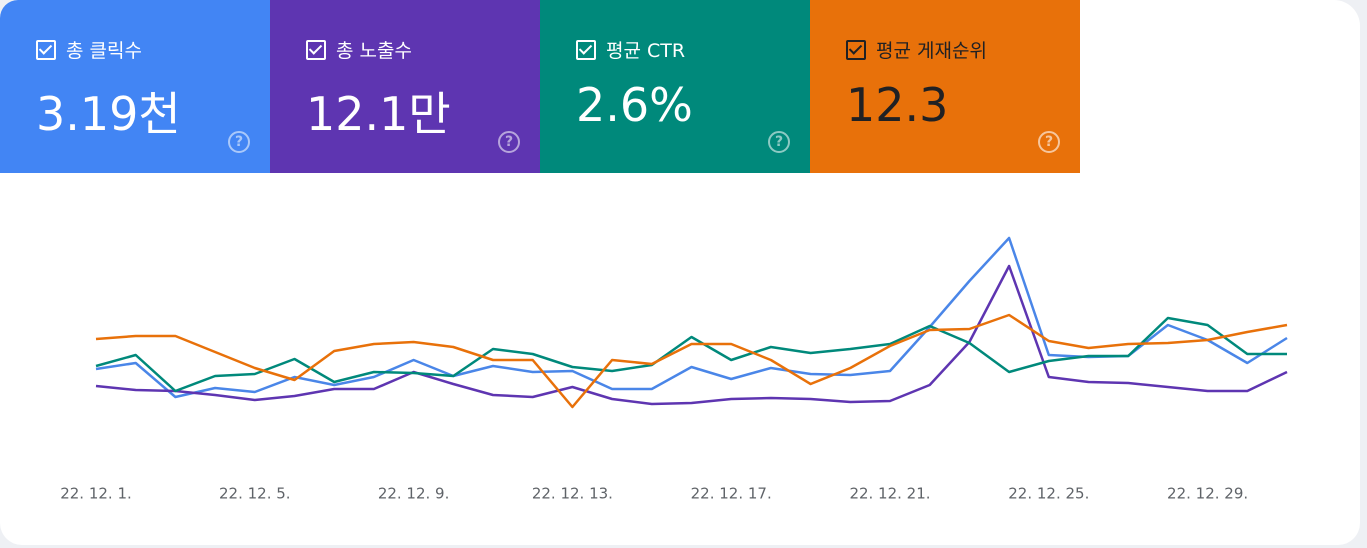  Describe the element at coordinates (634, 105) in the screenshot. I see `metric-value: 2.6%` at that location.